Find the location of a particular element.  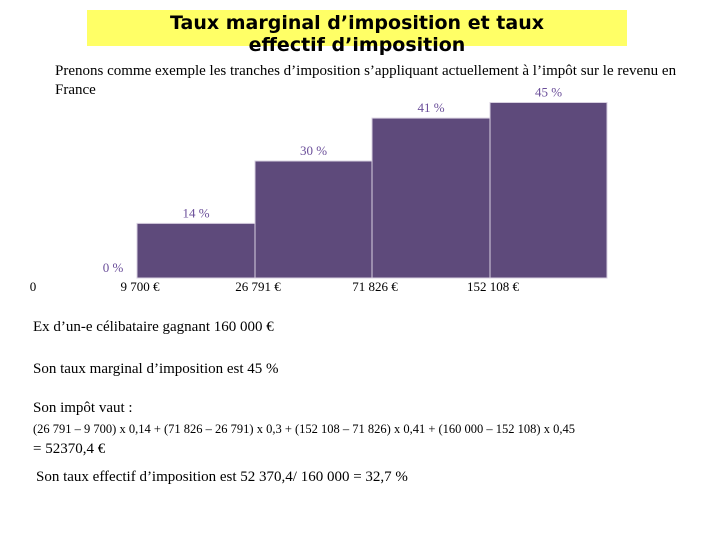

tax-heading: Son impôt vaut : is located at coordinates (83, 408).